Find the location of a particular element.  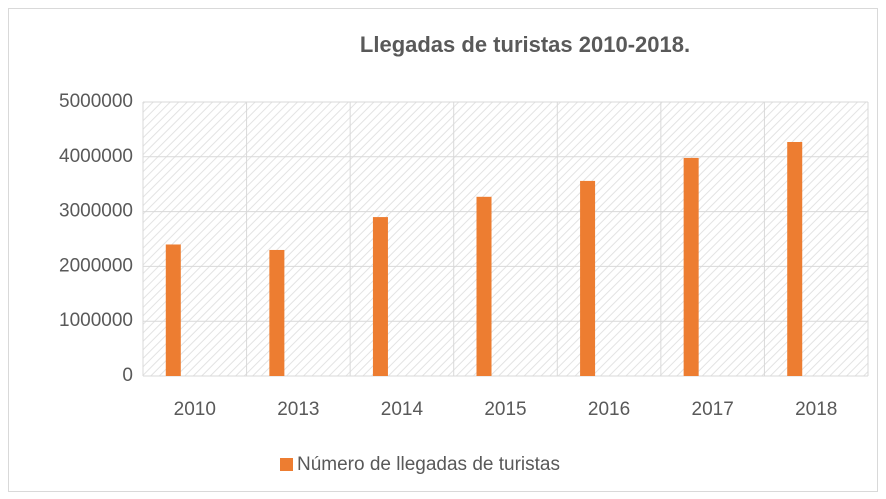

x-tick-label: 2014 is located at coordinates (402, 409).